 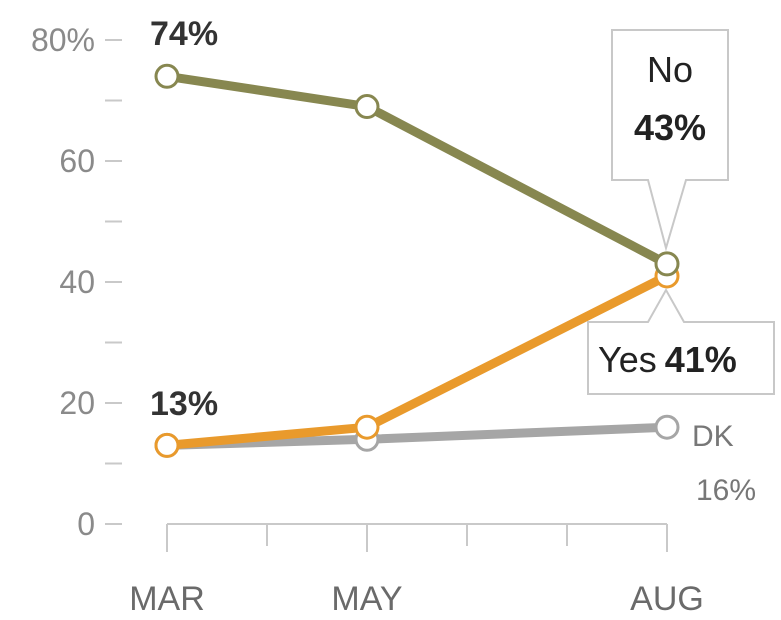 What do you see at coordinates (670, 127) in the screenshot?
I see `no-callout-value: 43%` at bounding box center [670, 127].